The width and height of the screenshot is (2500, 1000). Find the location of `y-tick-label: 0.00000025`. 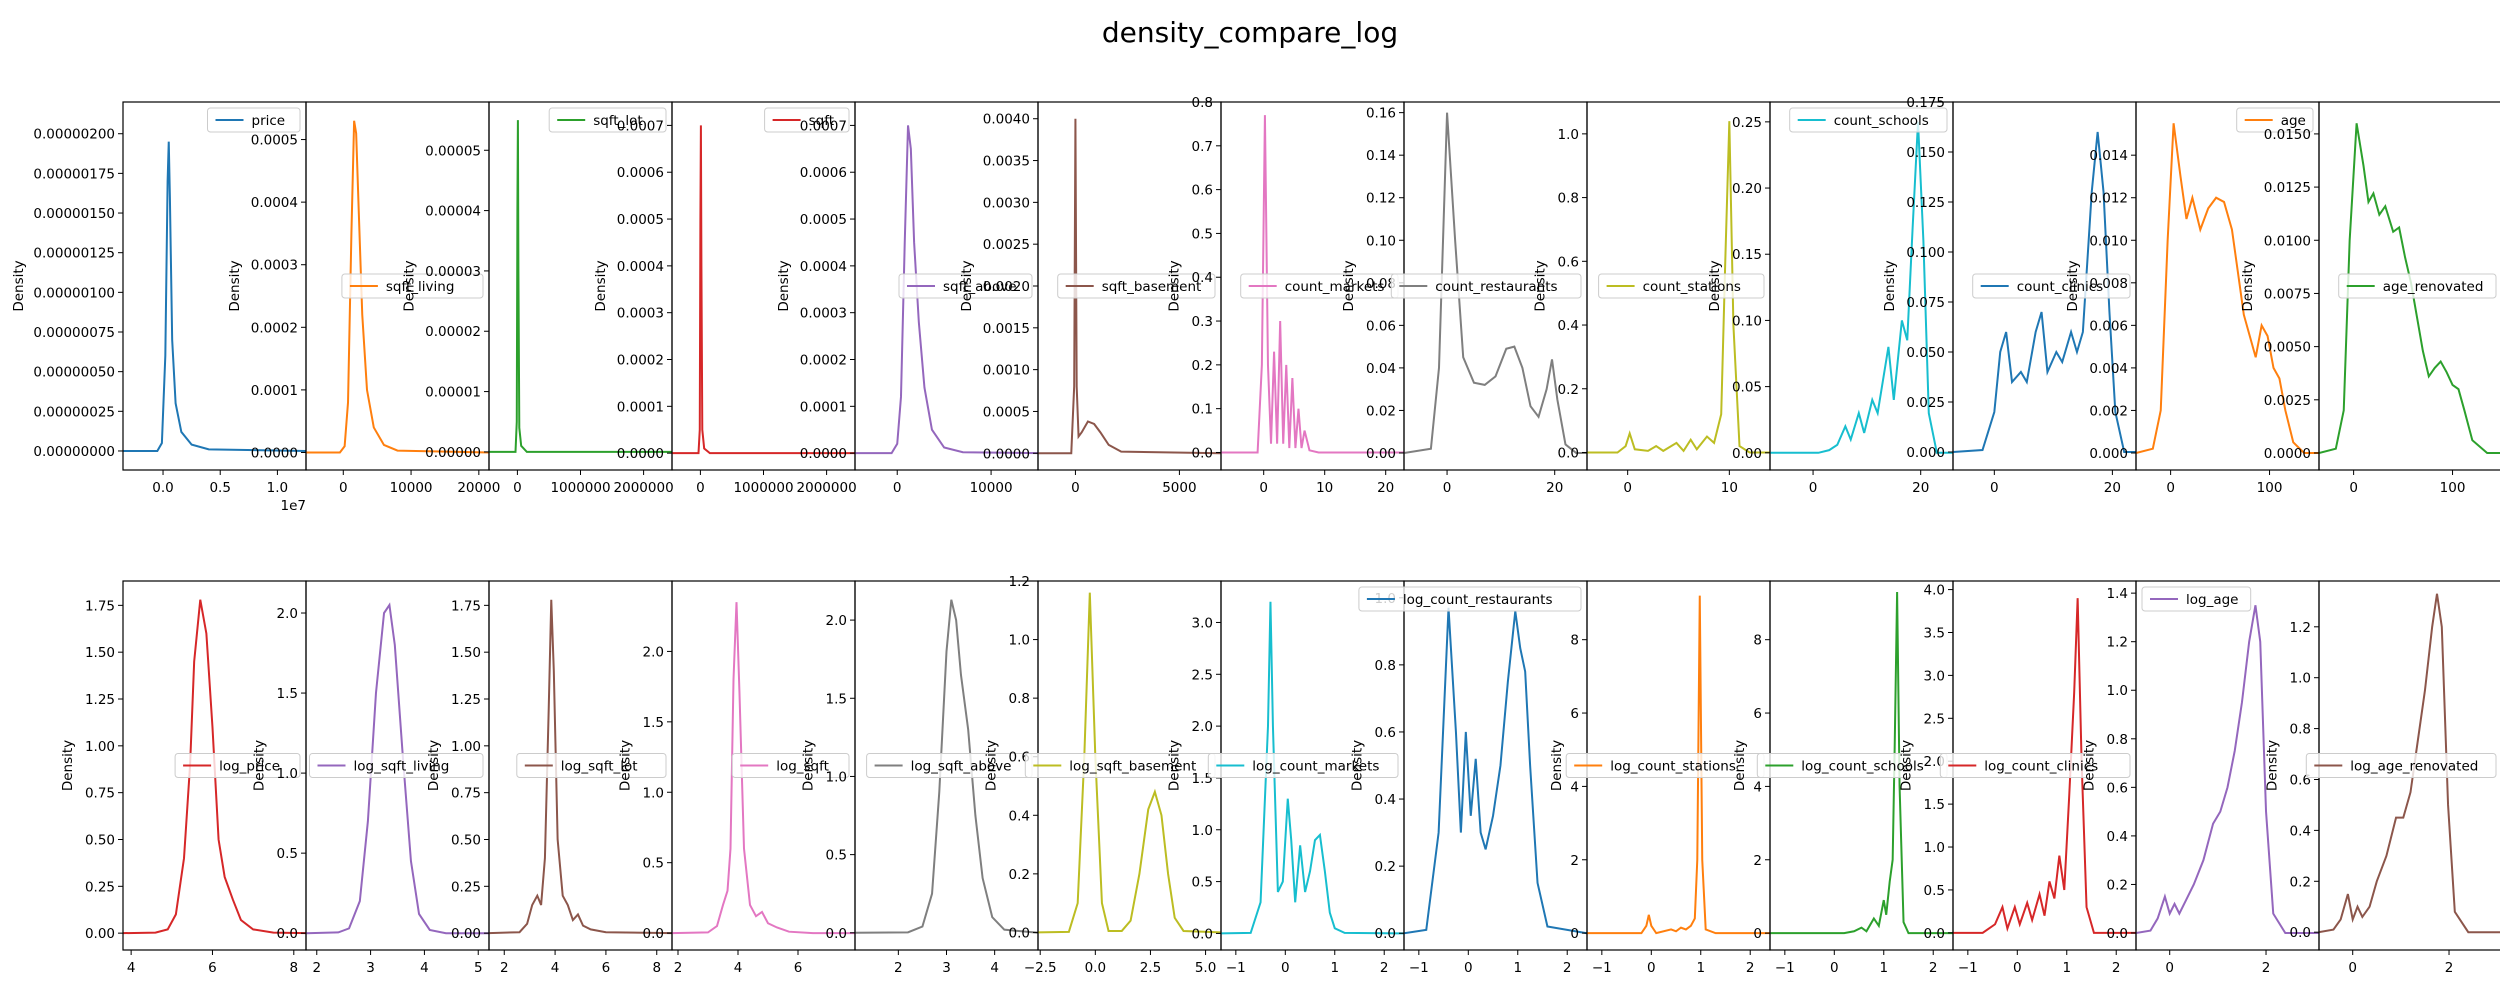

y-tick-label: 0.00000025 is located at coordinates (74, 412).